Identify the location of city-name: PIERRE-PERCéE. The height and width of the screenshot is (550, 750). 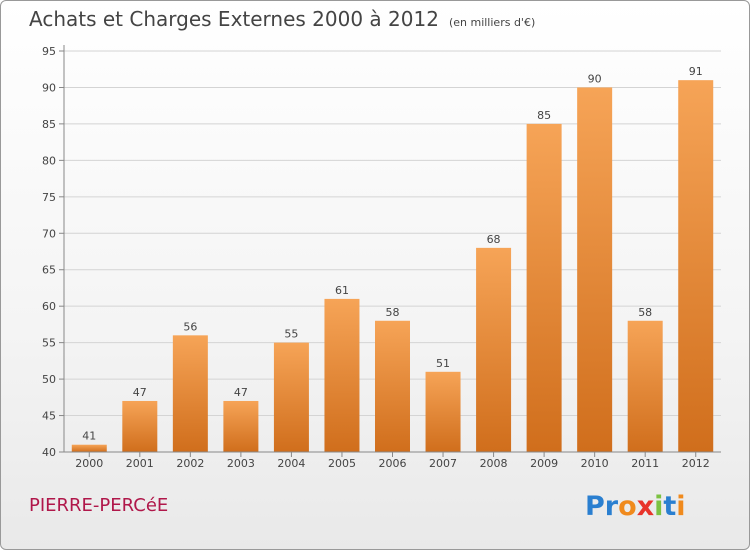
(99, 505).